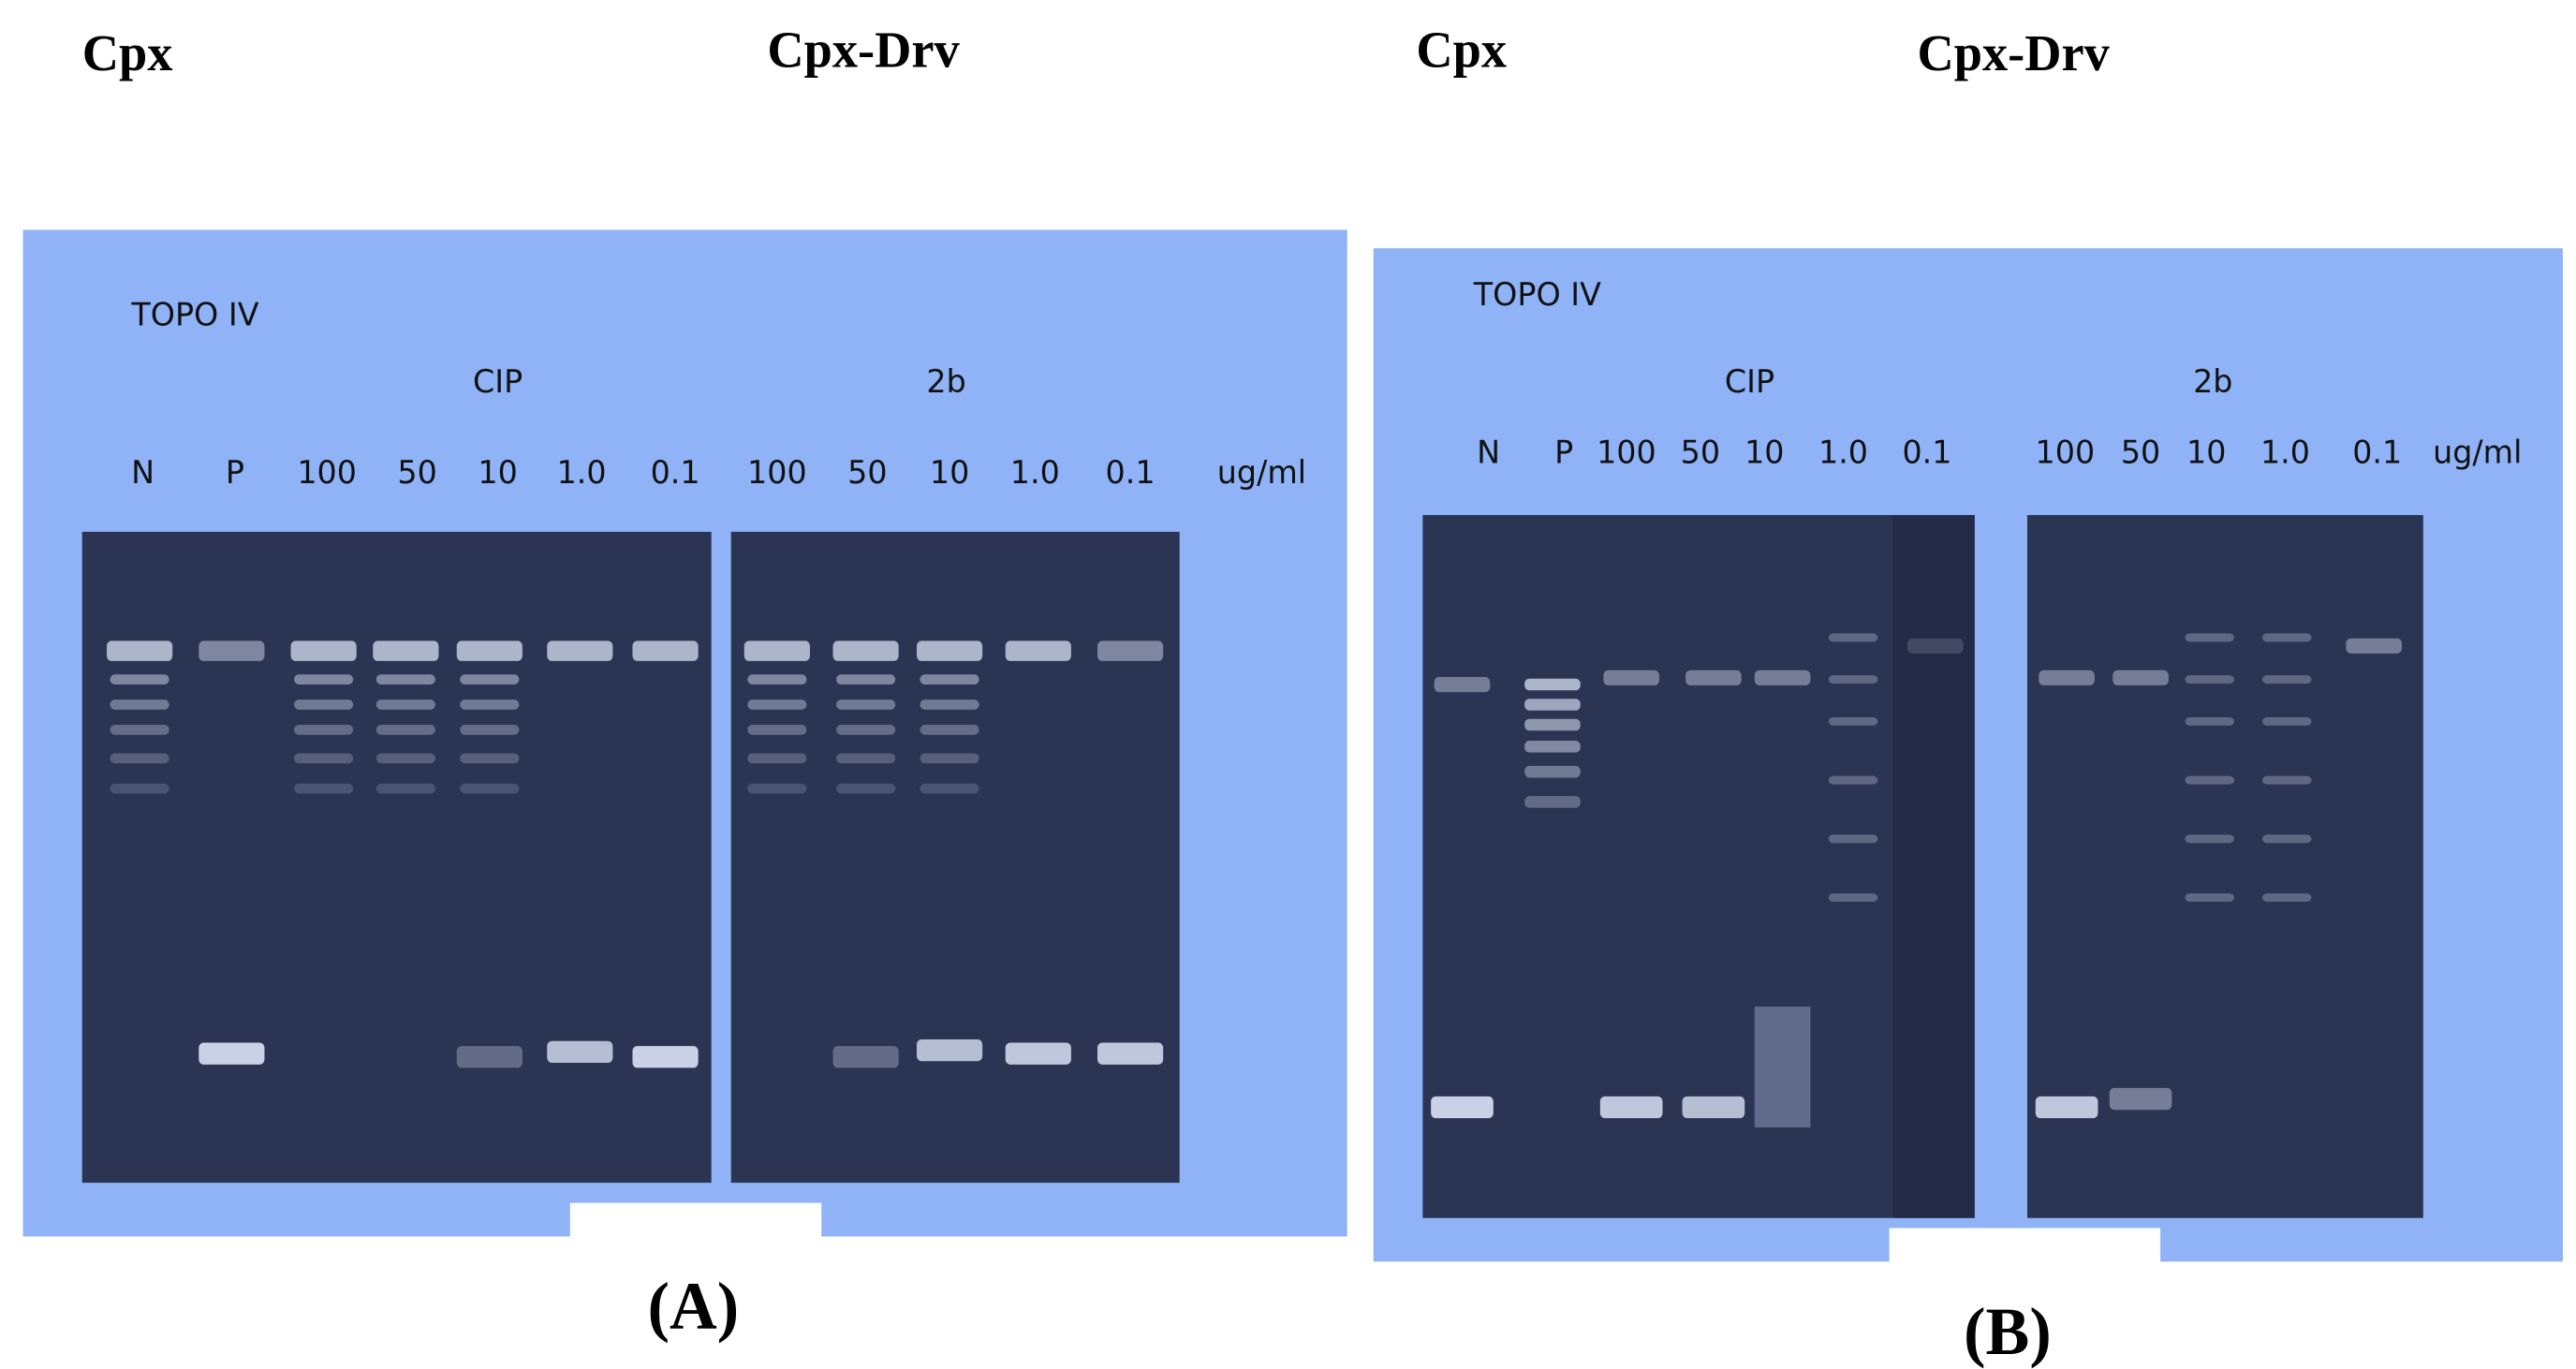 The image size is (2576, 1369). I want to click on header: Cpx, so click(1461, 50).